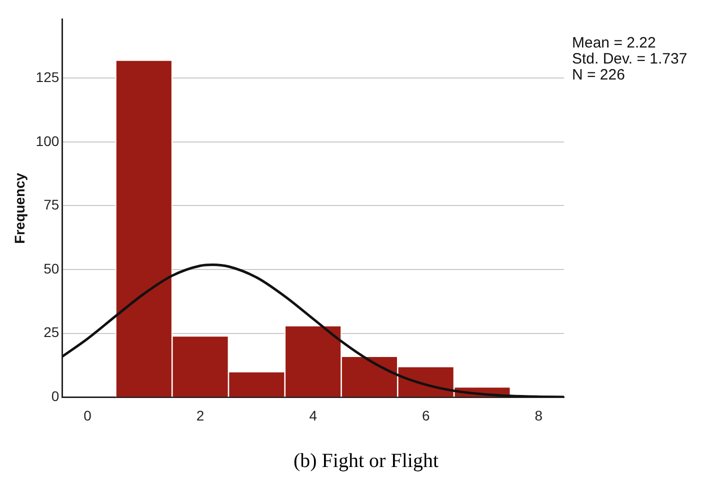 The image size is (712, 485). What do you see at coordinates (52, 268) in the screenshot?
I see `y-tick-label: 50` at bounding box center [52, 268].